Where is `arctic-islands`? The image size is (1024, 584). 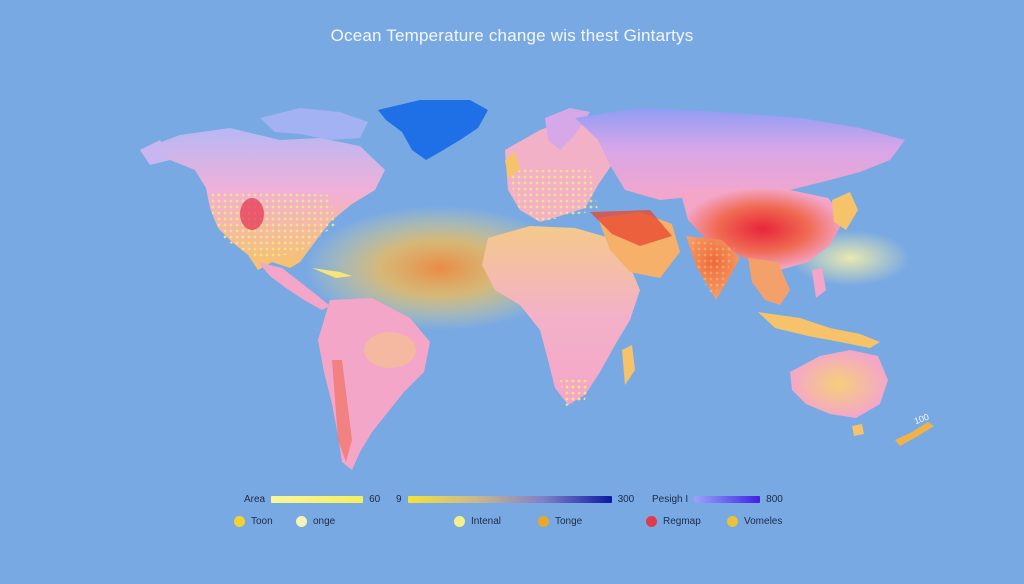 arctic-islands is located at coordinates (314, 124).